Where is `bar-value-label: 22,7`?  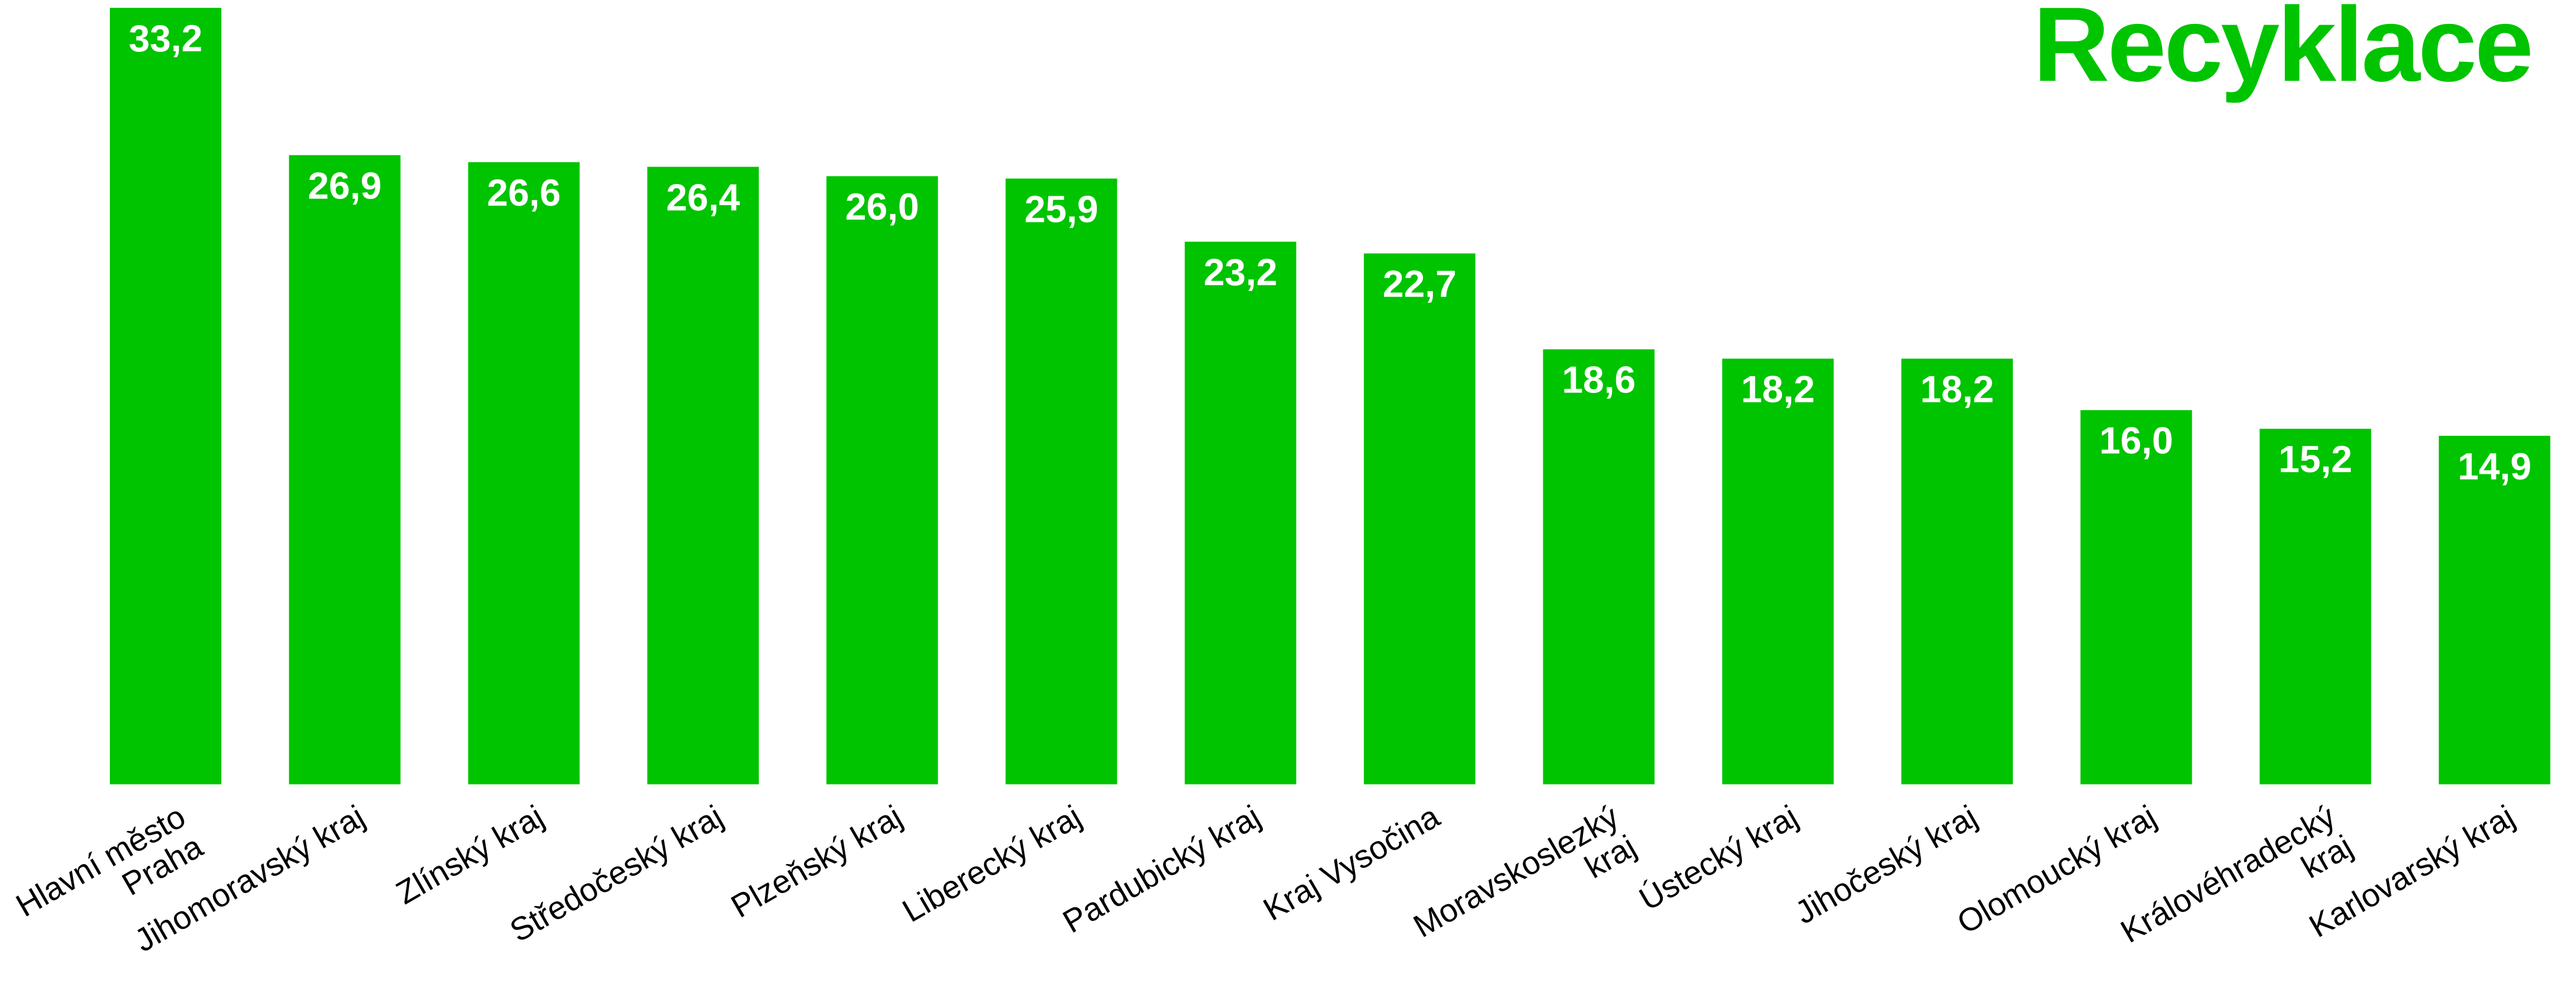 bar-value-label: 22,7 is located at coordinates (1420, 284).